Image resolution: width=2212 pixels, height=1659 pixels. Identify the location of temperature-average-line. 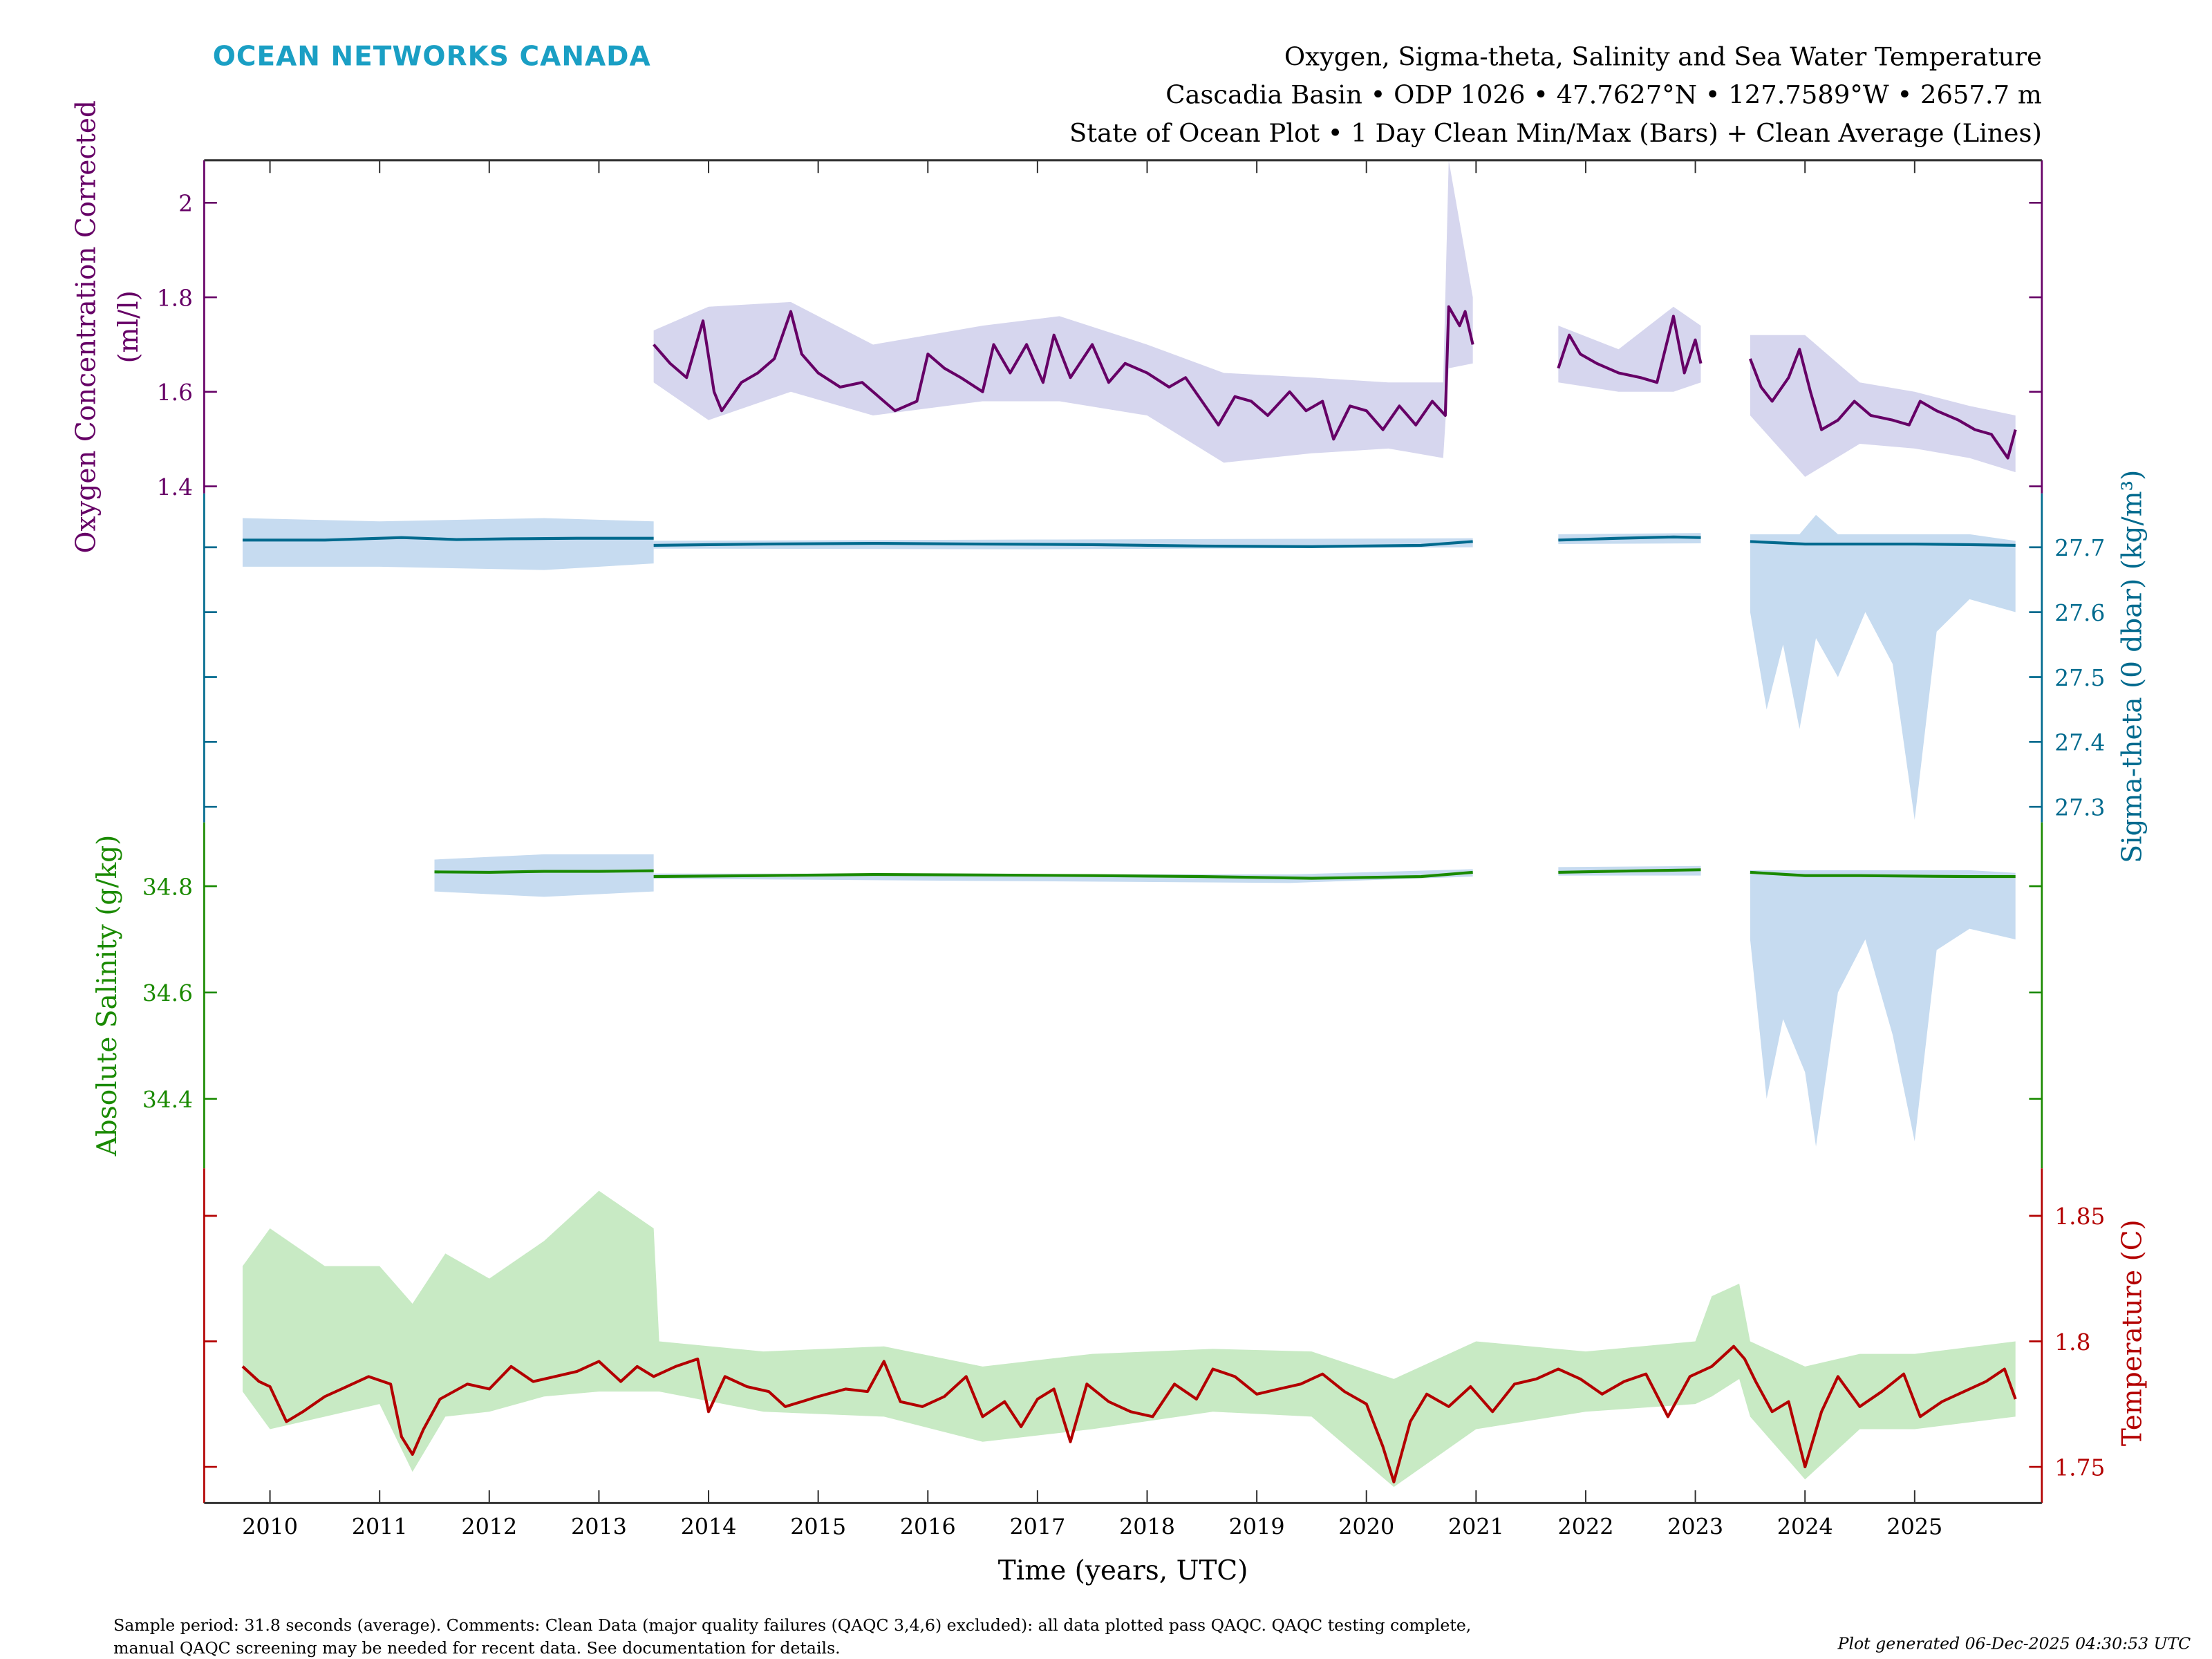
(1129, 1413).